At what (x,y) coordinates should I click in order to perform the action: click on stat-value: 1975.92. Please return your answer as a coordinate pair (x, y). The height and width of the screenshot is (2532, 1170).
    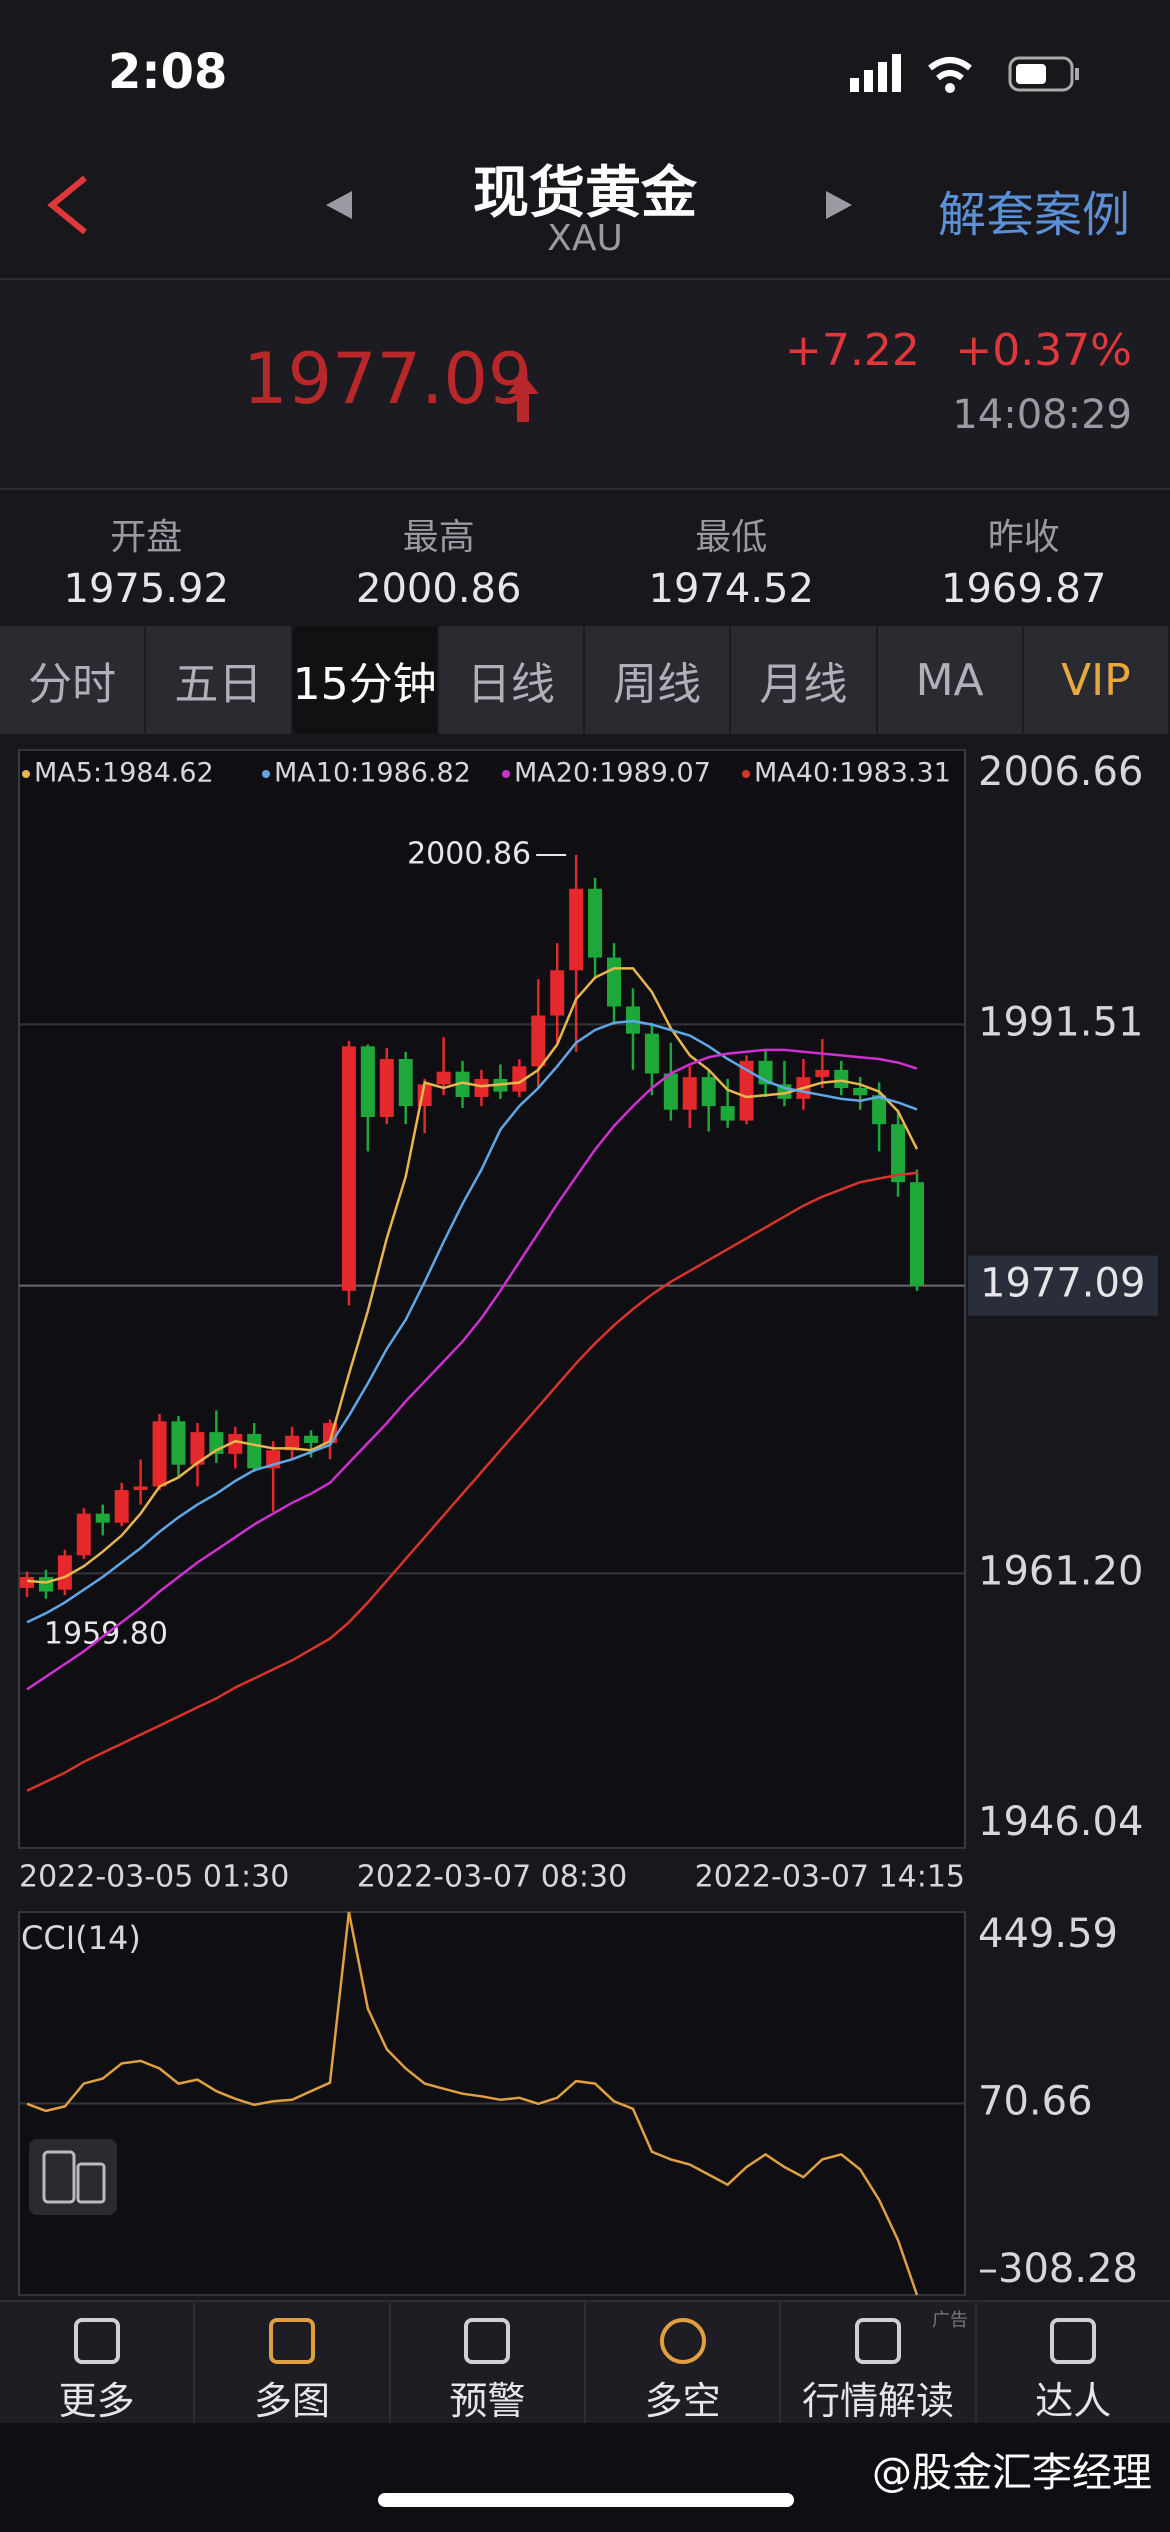
    Looking at the image, I should click on (146, 589).